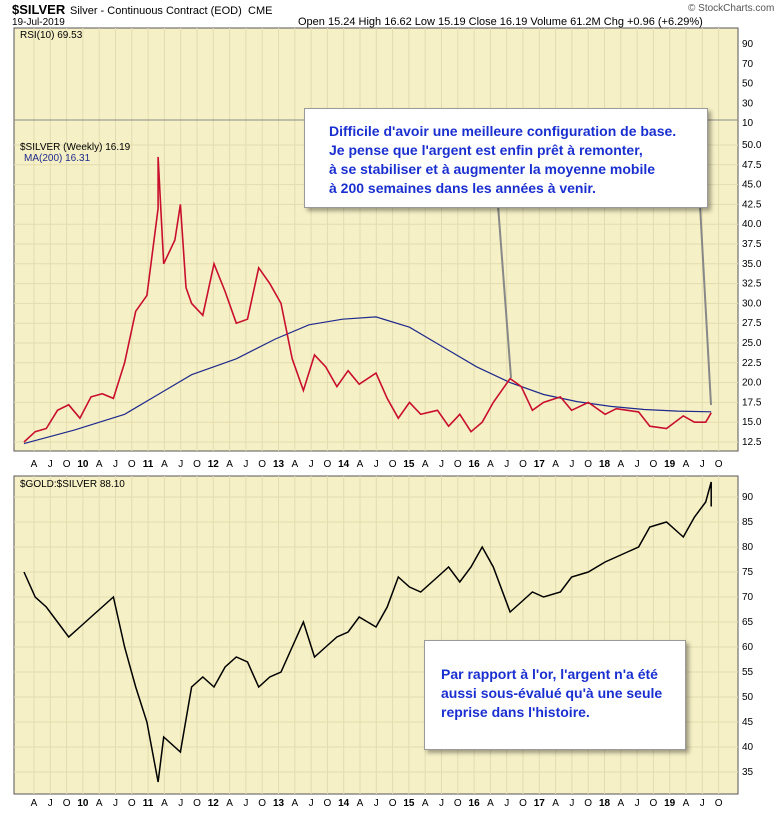 The image size is (780, 815). I want to click on price-tick-label: 35.0, so click(752, 264).